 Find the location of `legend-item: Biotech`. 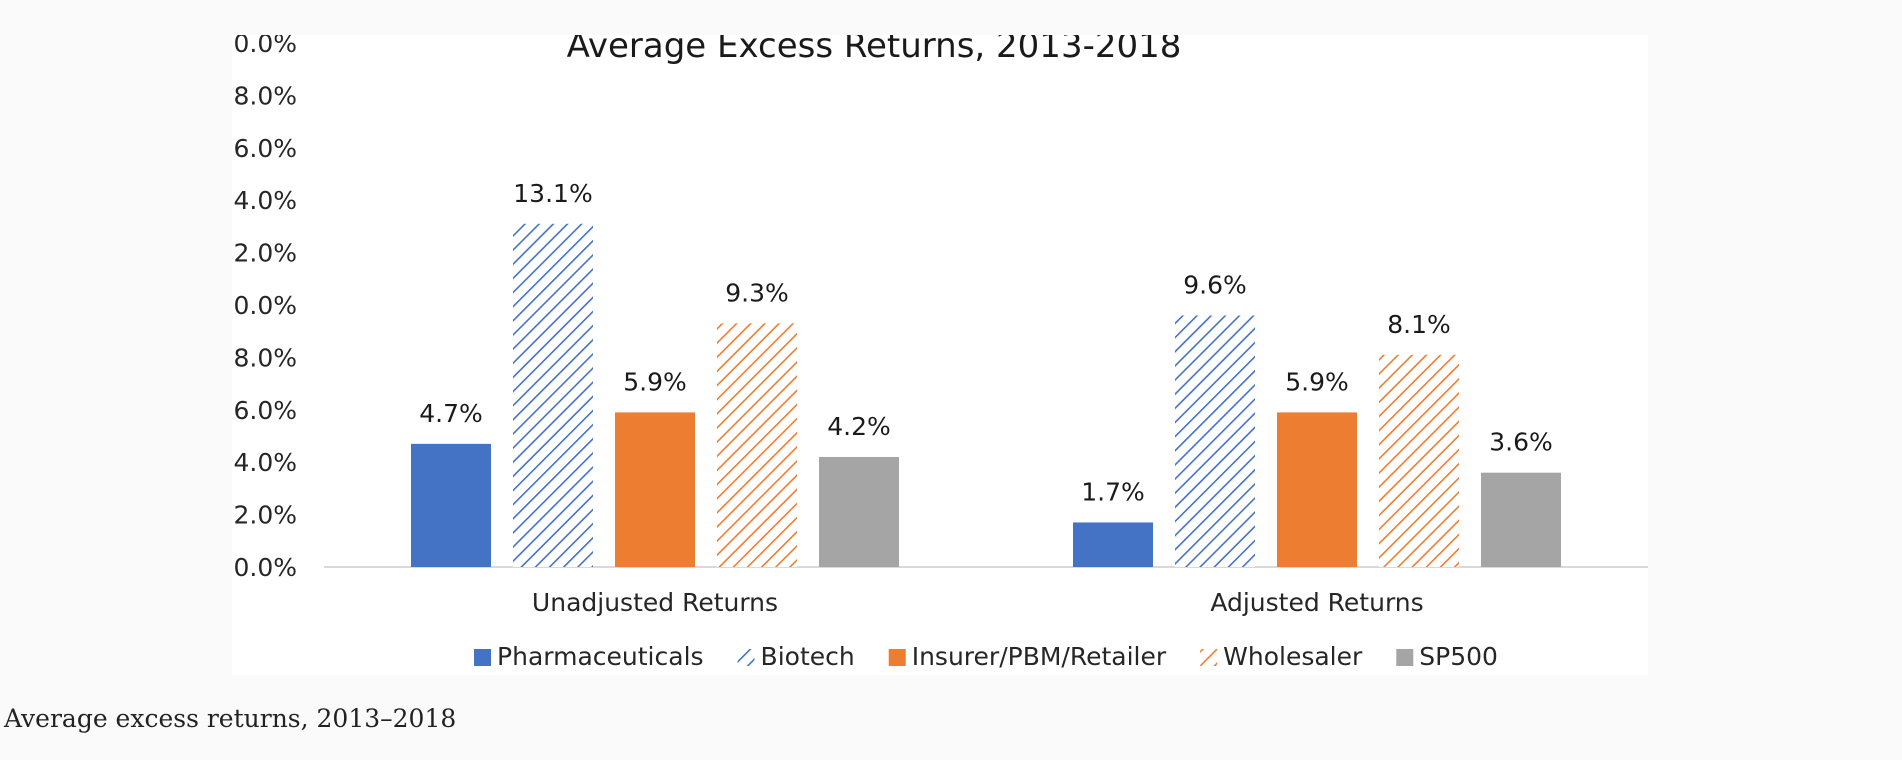

legend-item: Biotech is located at coordinates (796, 656).